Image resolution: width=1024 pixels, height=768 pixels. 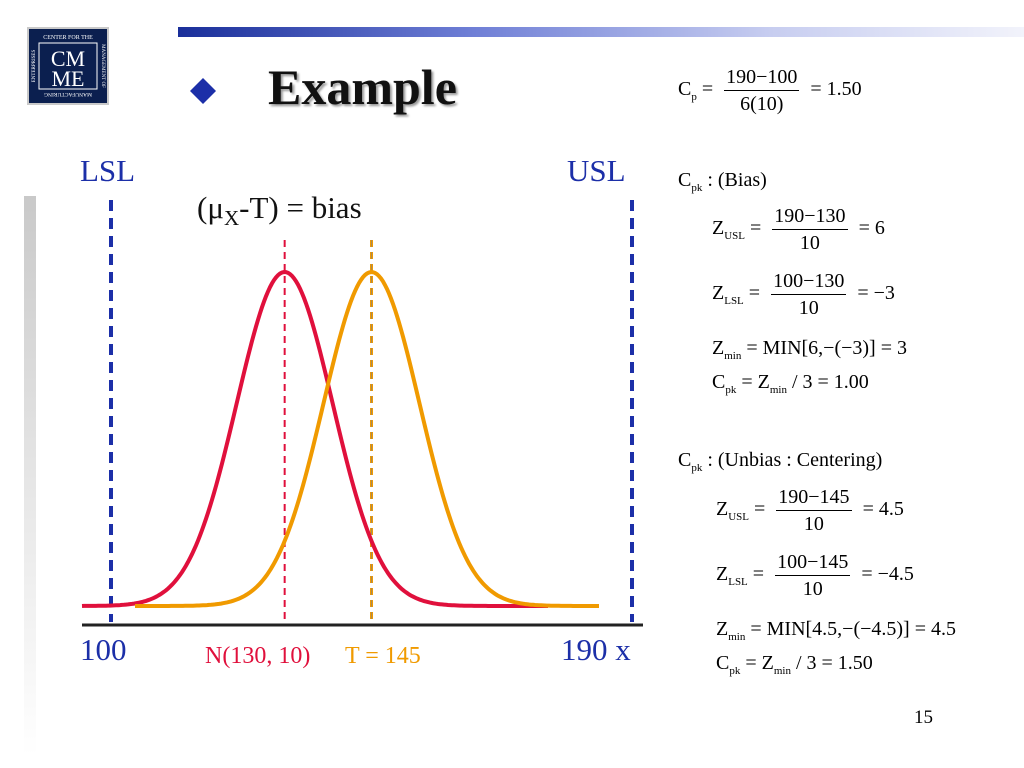 I want to click on bias-label: (μX-T) = bias, so click(x=279, y=210).